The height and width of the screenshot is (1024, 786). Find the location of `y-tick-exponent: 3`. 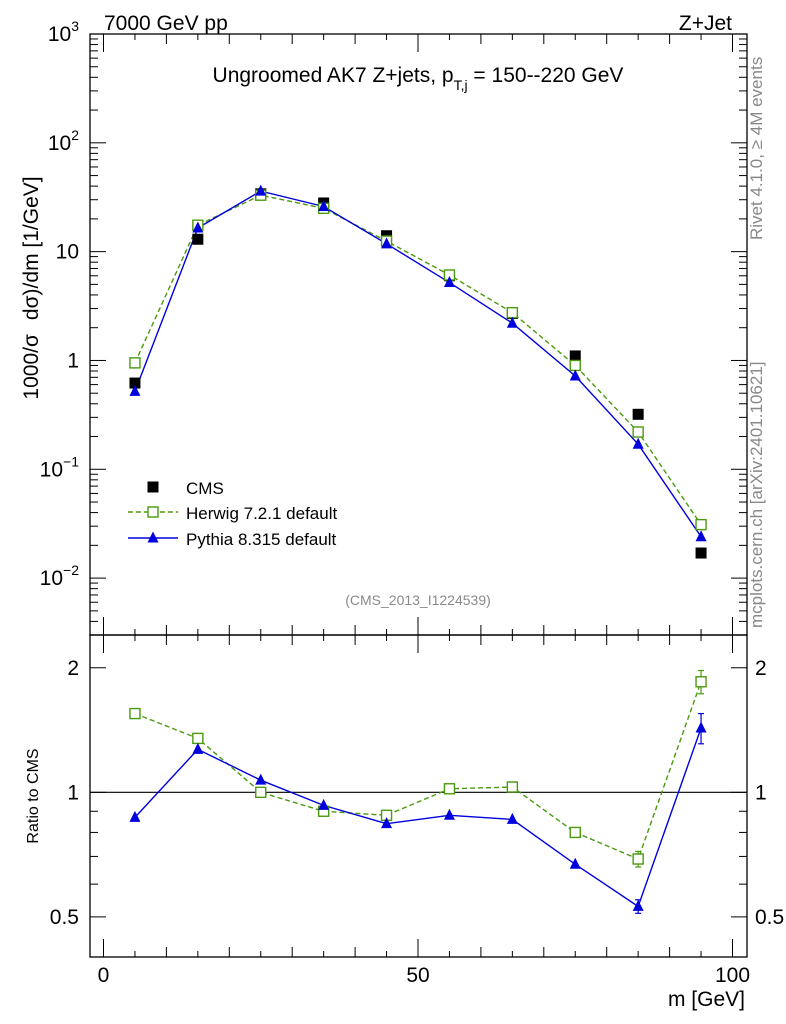

y-tick-exponent: 3 is located at coordinates (75, 26).